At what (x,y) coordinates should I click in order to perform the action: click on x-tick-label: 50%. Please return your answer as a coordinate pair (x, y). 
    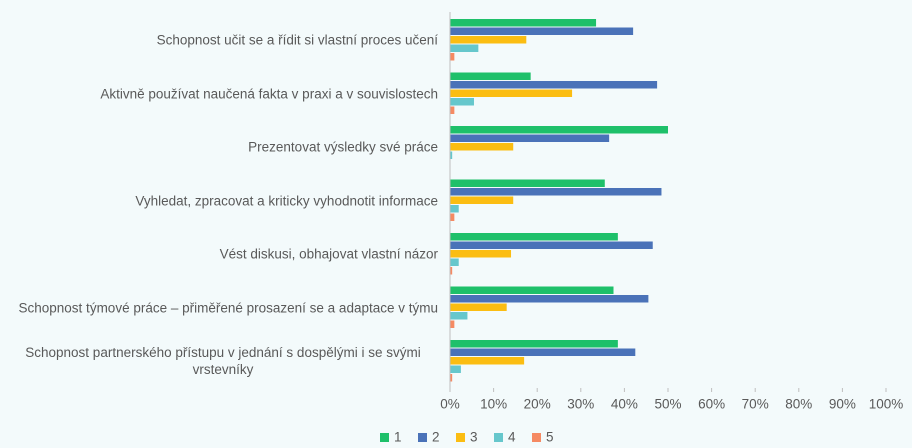
    Looking at the image, I should click on (667, 404).